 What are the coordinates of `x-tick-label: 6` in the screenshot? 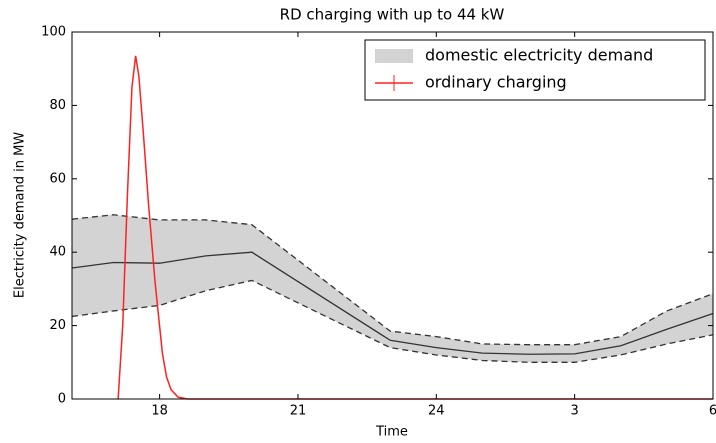 It's located at (712, 411).